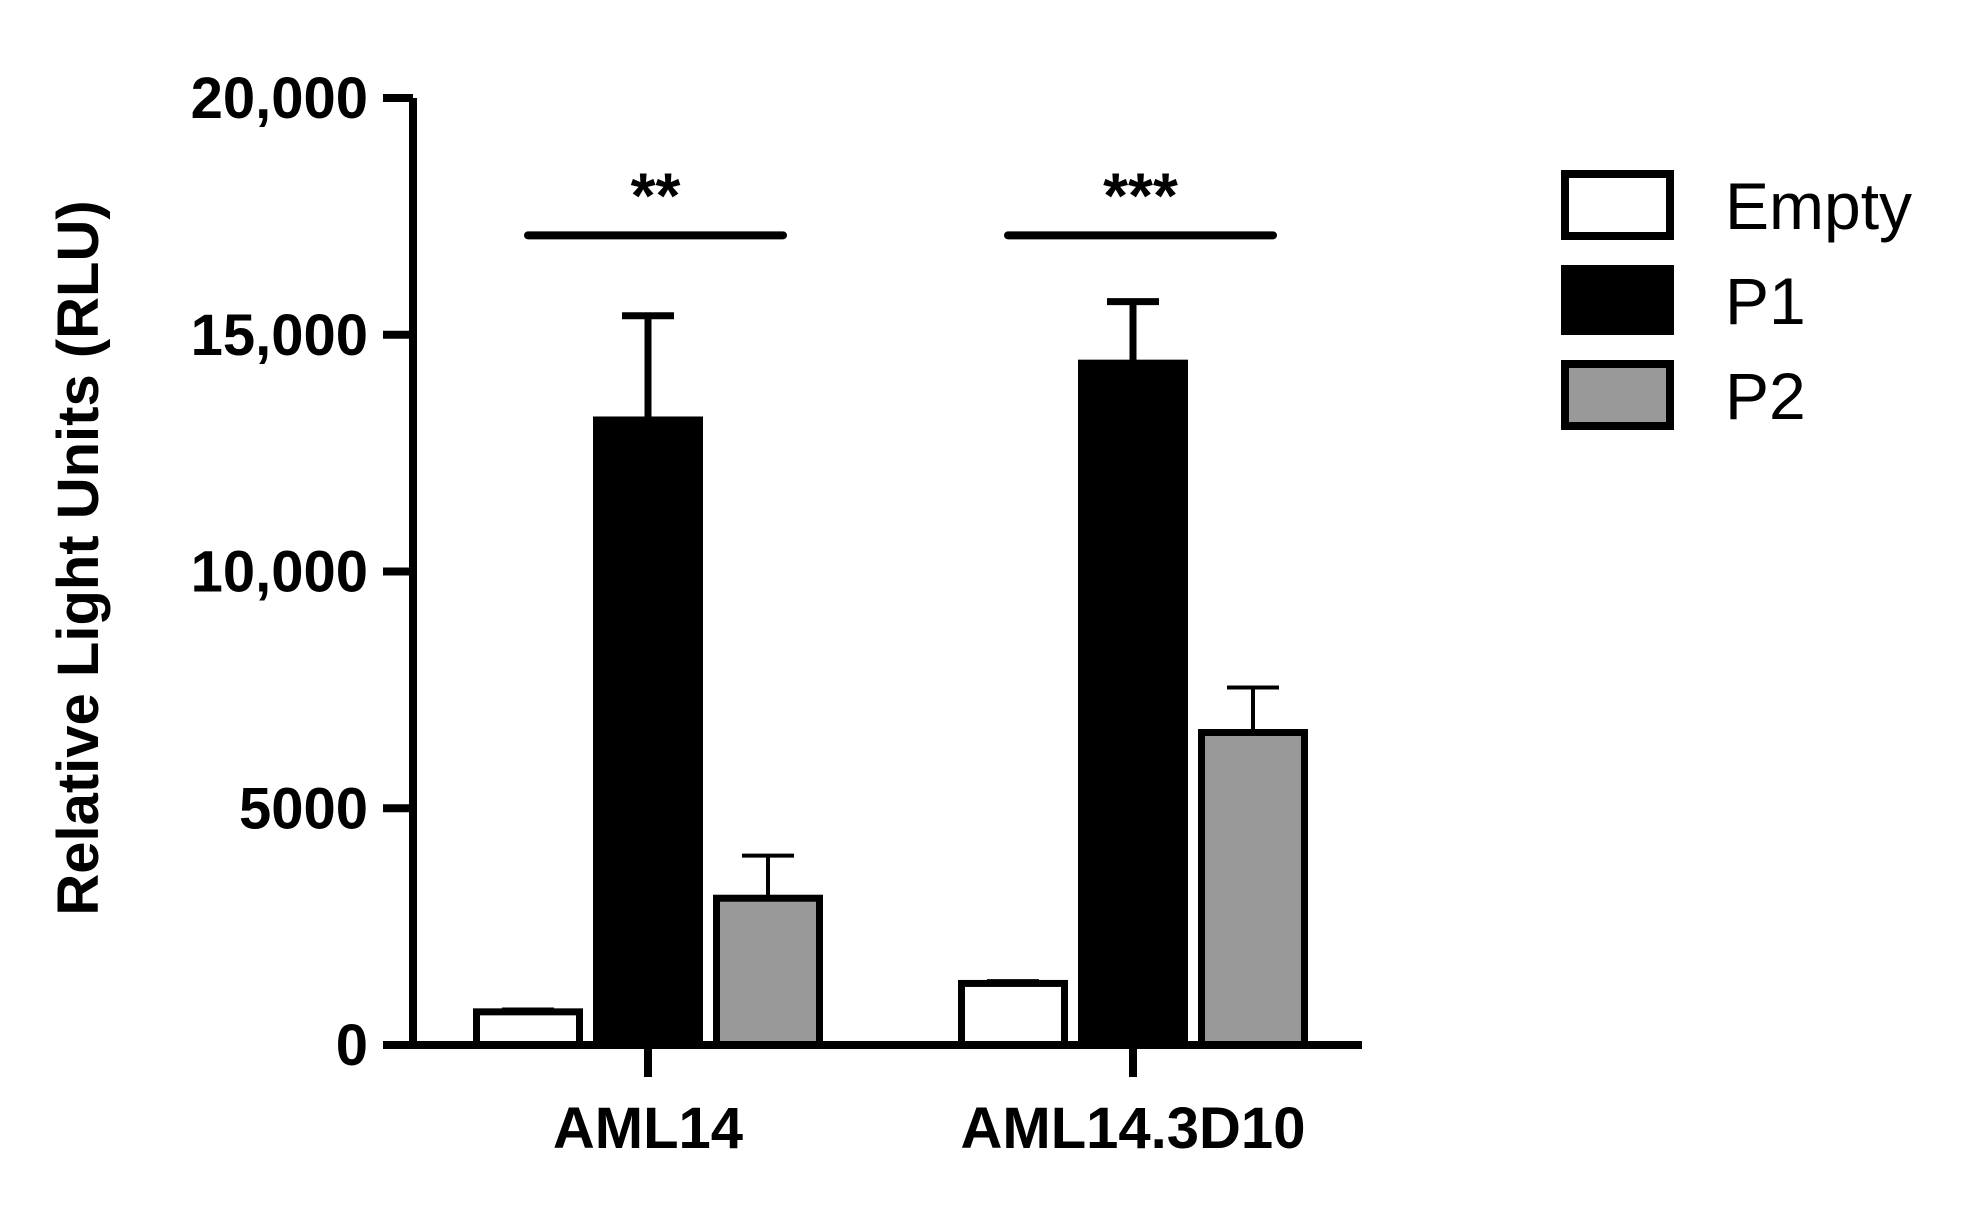  What do you see at coordinates (1617, 300) in the screenshot?
I see `legend-swatch-p1` at bounding box center [1617, 300].